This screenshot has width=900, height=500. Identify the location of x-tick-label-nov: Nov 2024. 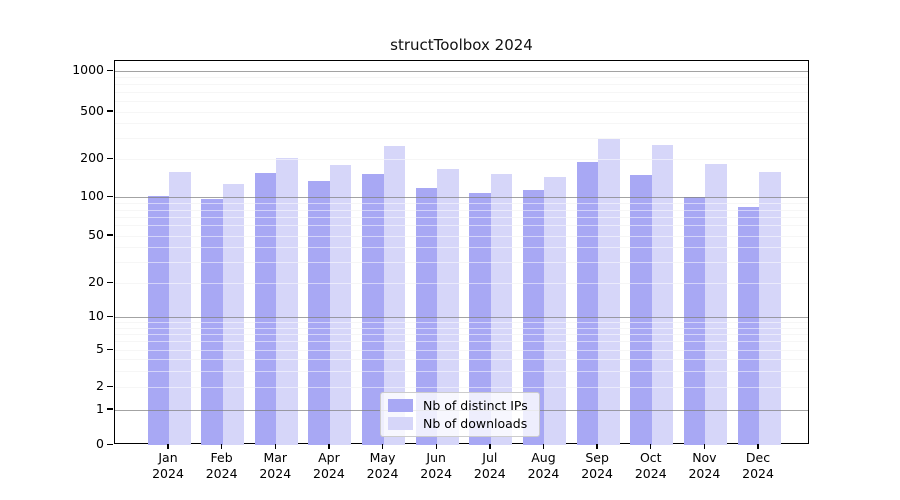
(704, 465).